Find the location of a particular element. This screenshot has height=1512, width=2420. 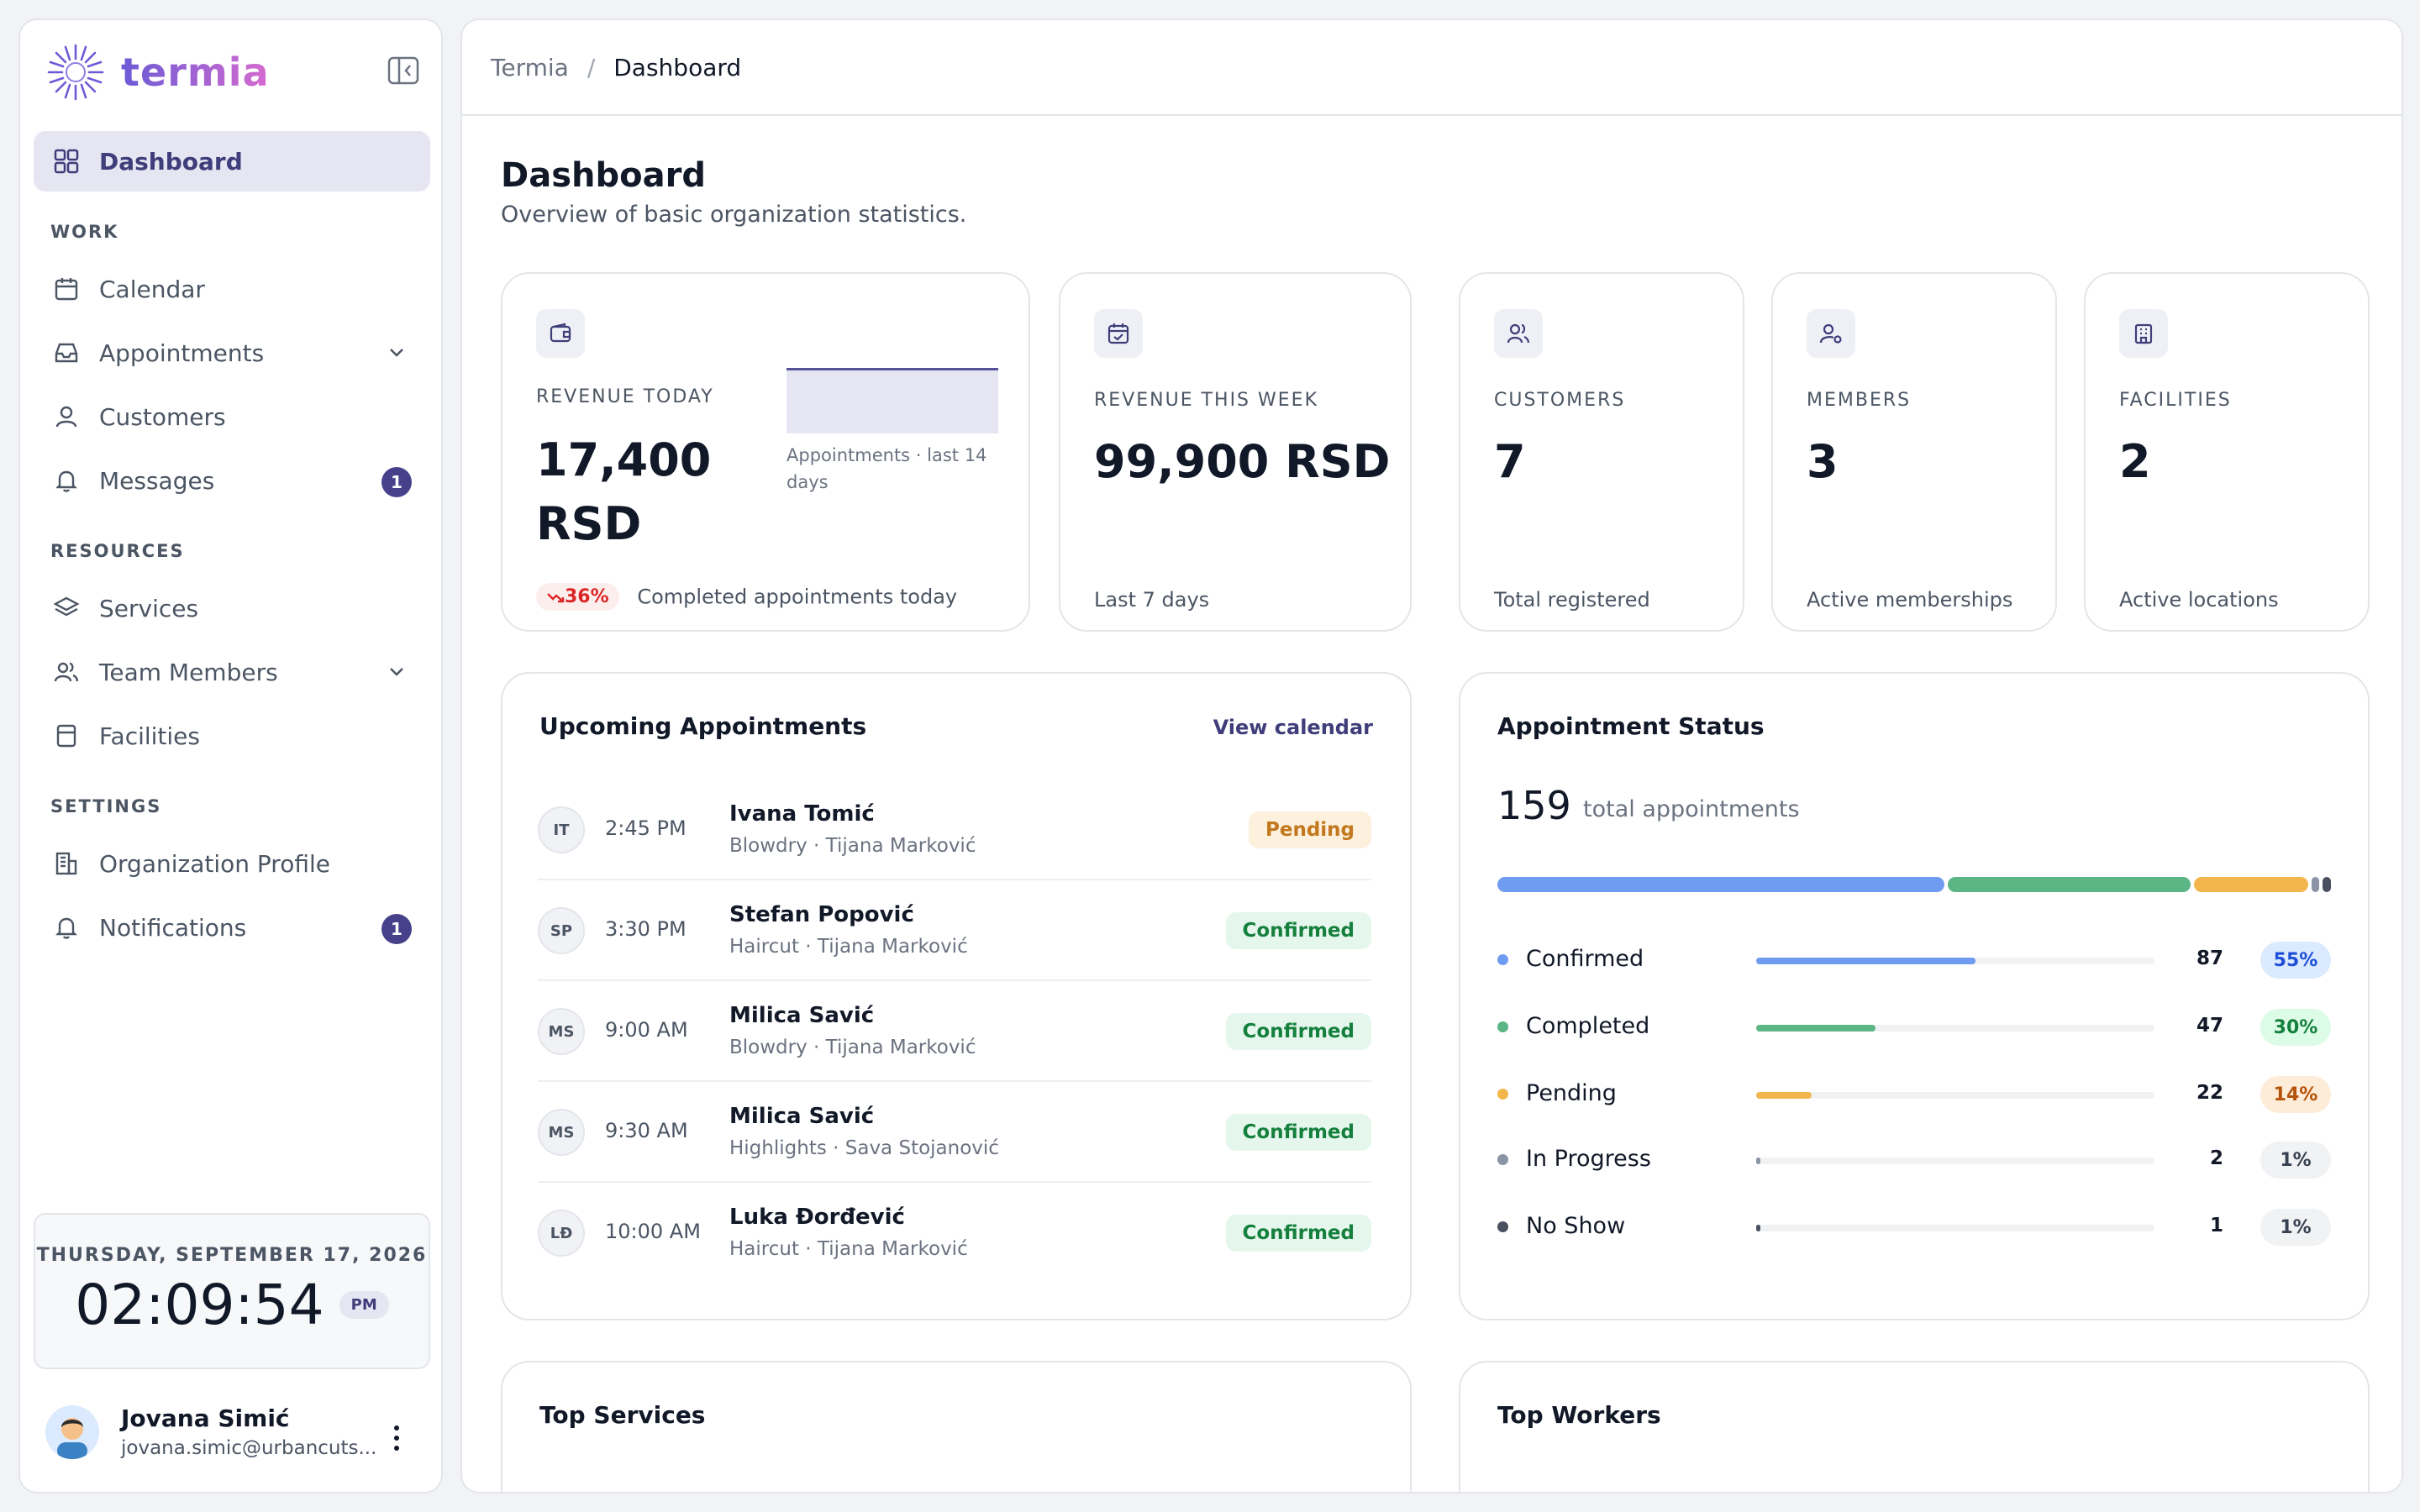

appointment-customer: Ivana Tomić is located at coordinates (802, 814).